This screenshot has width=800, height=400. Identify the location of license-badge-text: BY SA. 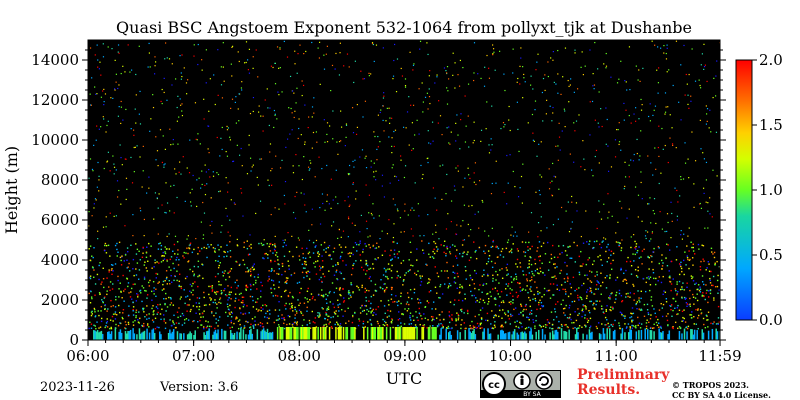
(532, 394).